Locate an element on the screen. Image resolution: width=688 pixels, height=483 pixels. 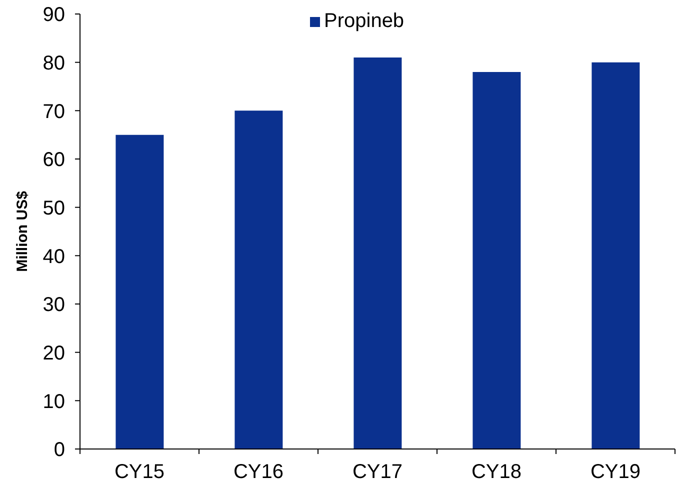
y-tick-label: 0 is located at coordinates (59, 450).